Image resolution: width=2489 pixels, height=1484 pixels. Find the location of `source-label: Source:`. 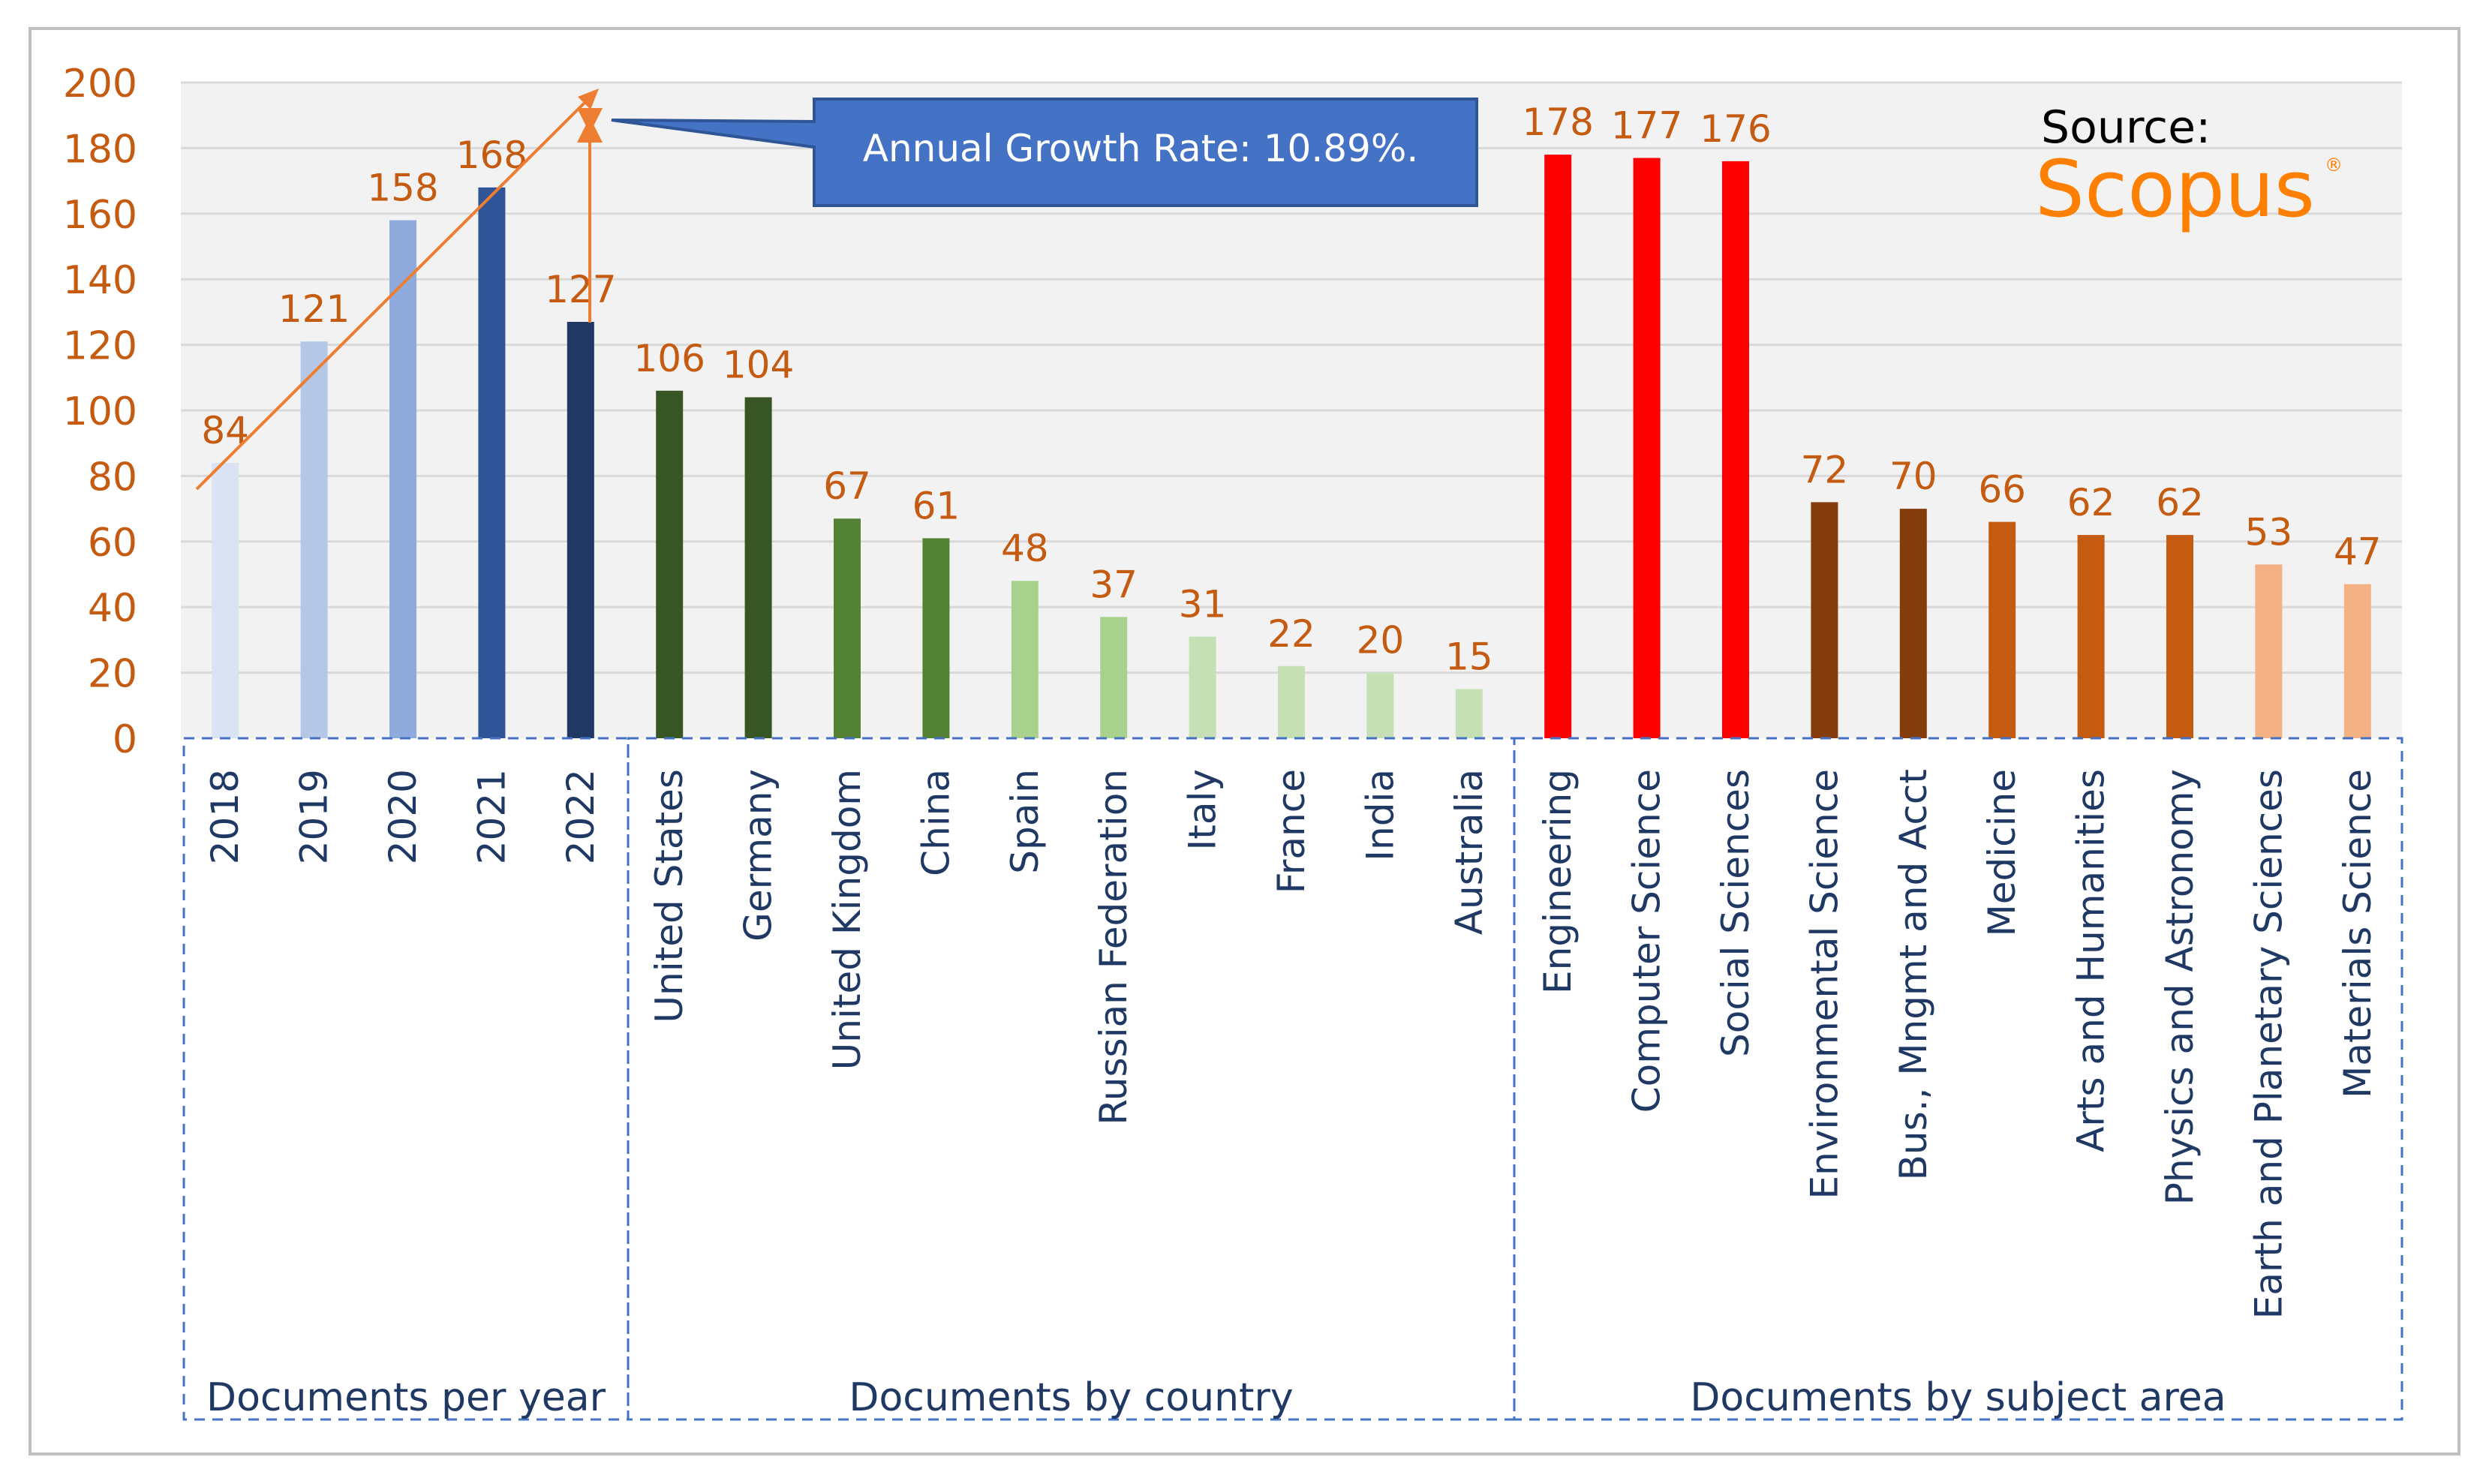

source-label: Source: is located at coordinates (2126, 127).